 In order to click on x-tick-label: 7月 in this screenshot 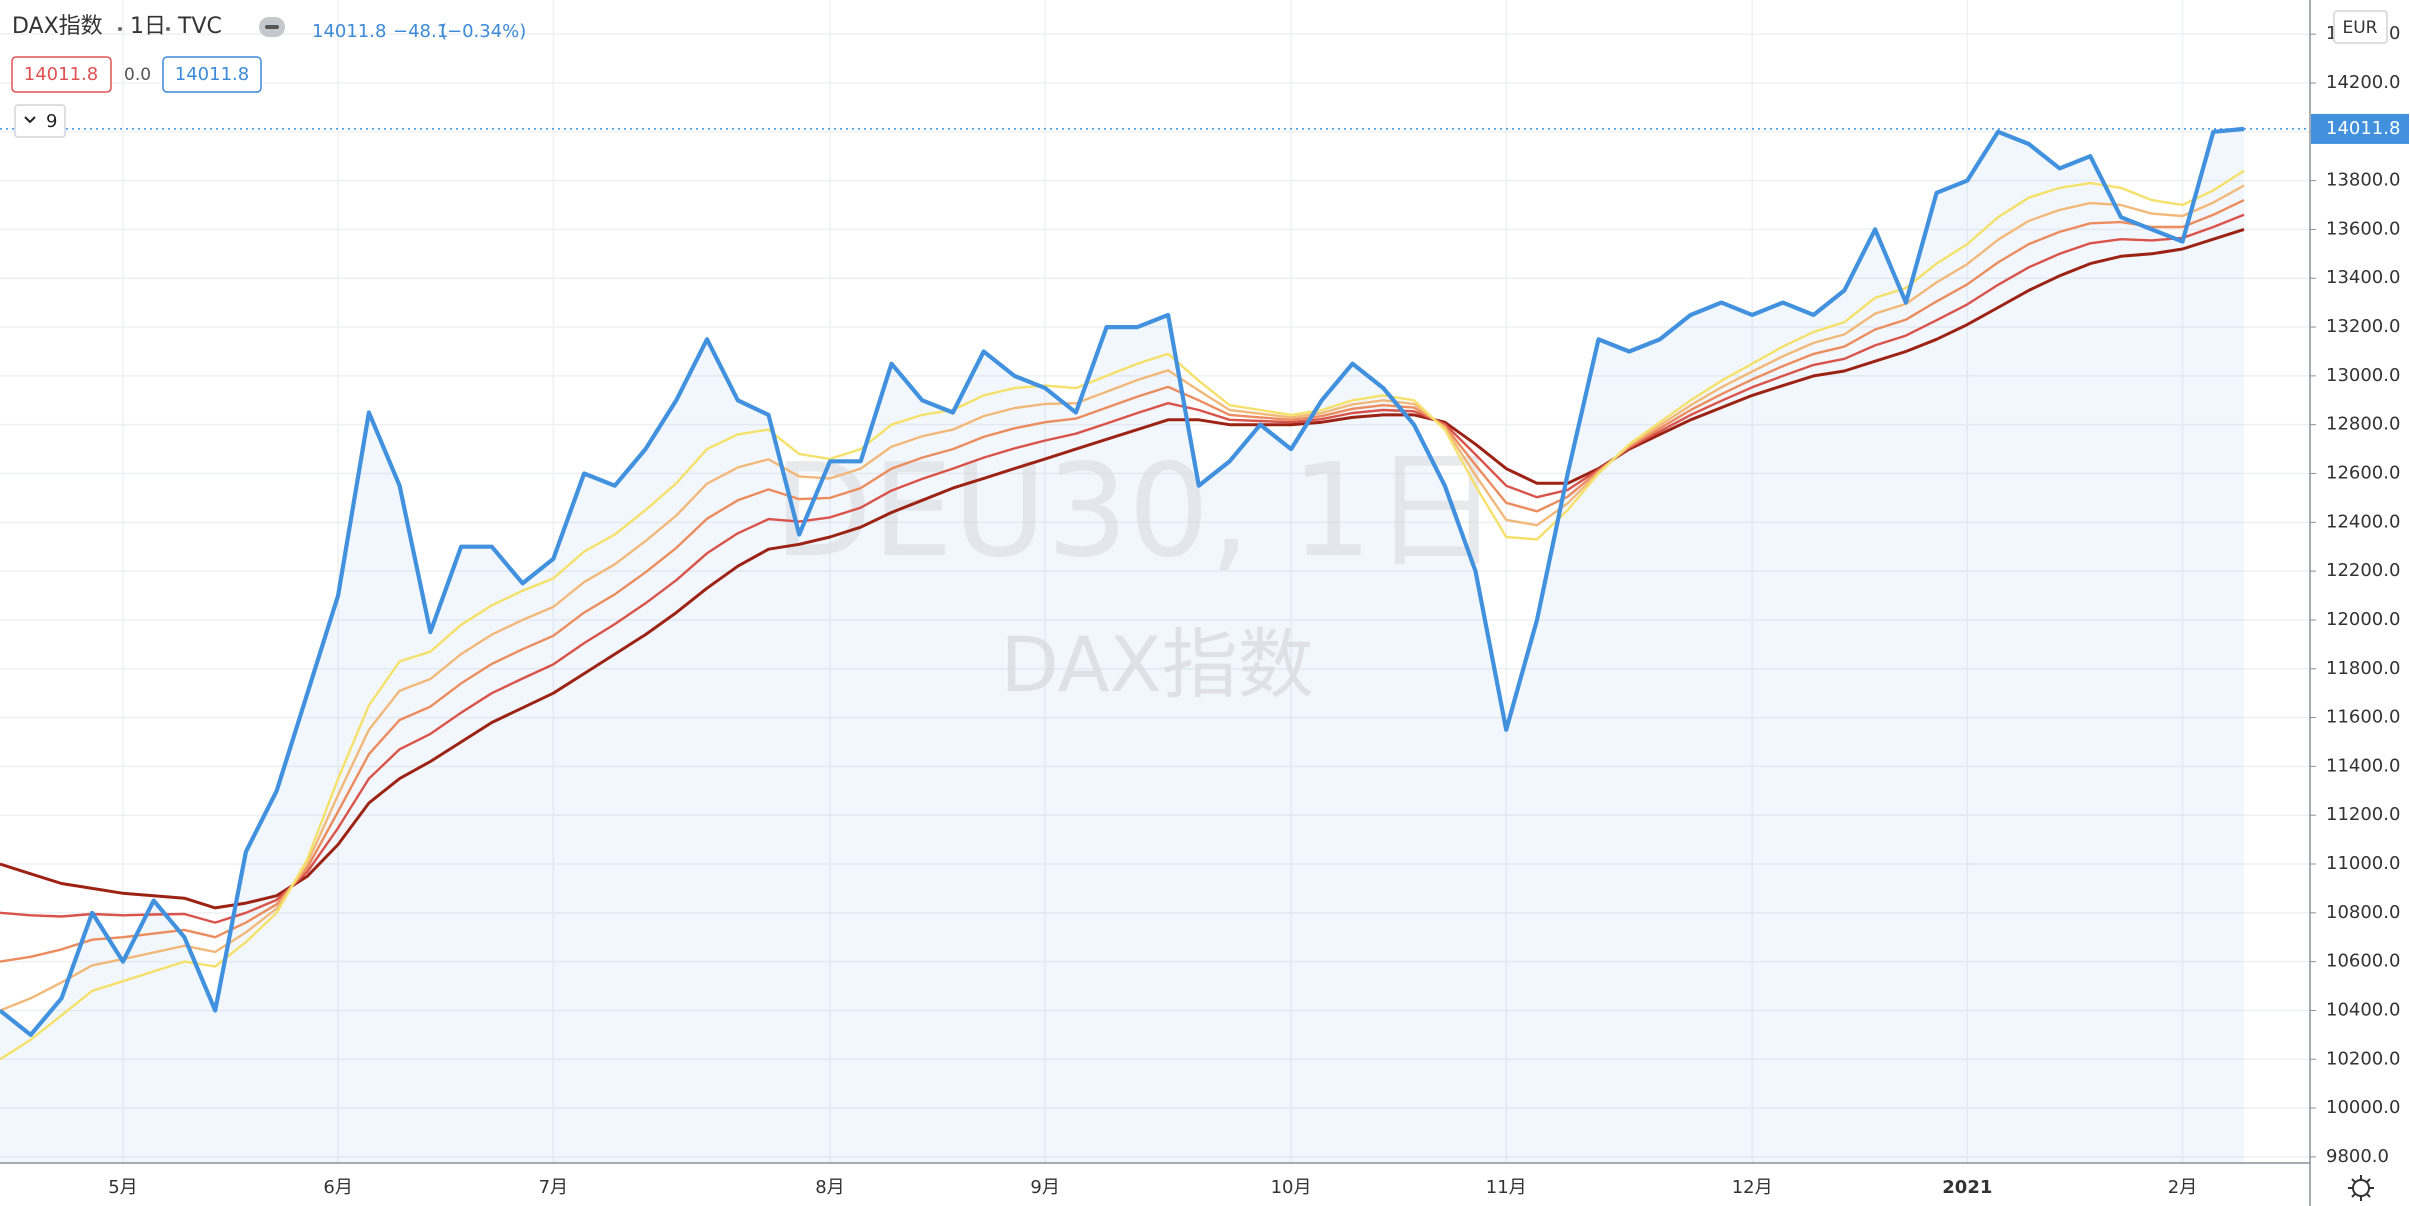, I will do `click(553, 1187)`.